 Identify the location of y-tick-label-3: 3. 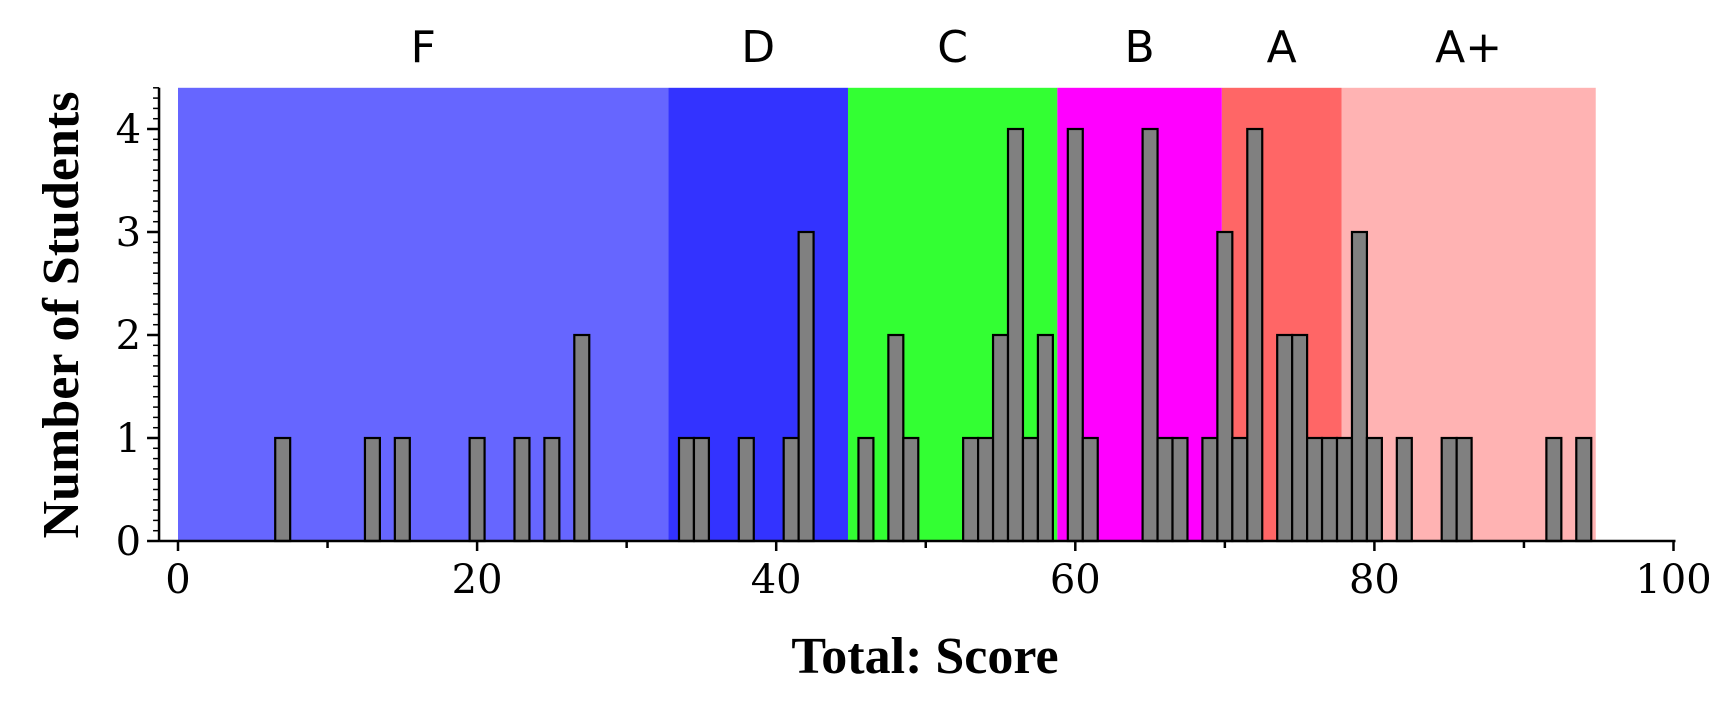
(128, 233).